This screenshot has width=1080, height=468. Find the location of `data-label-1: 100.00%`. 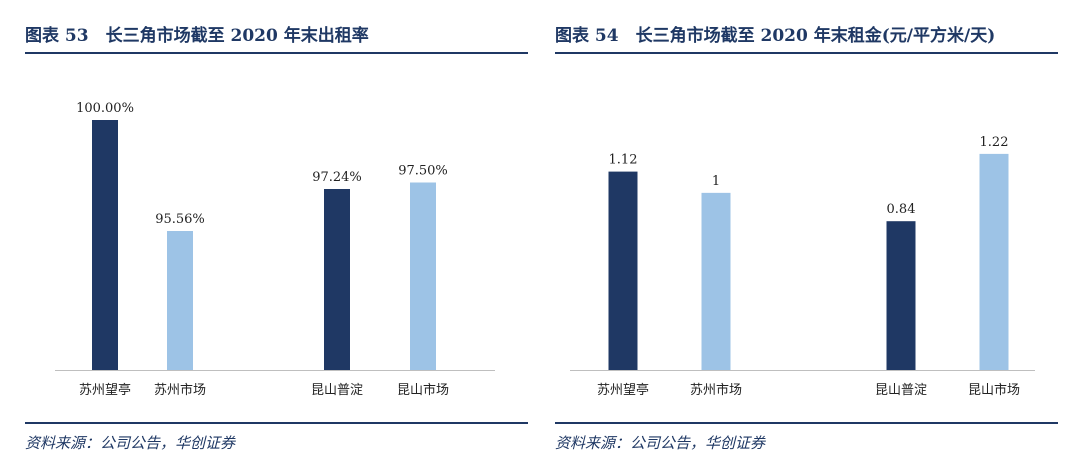

data-label-1: 100.00% is located at coordinates (105, 108).